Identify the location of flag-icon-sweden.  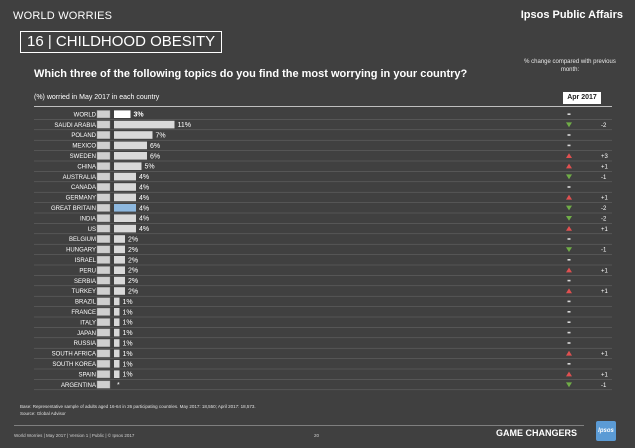
(103, 155).